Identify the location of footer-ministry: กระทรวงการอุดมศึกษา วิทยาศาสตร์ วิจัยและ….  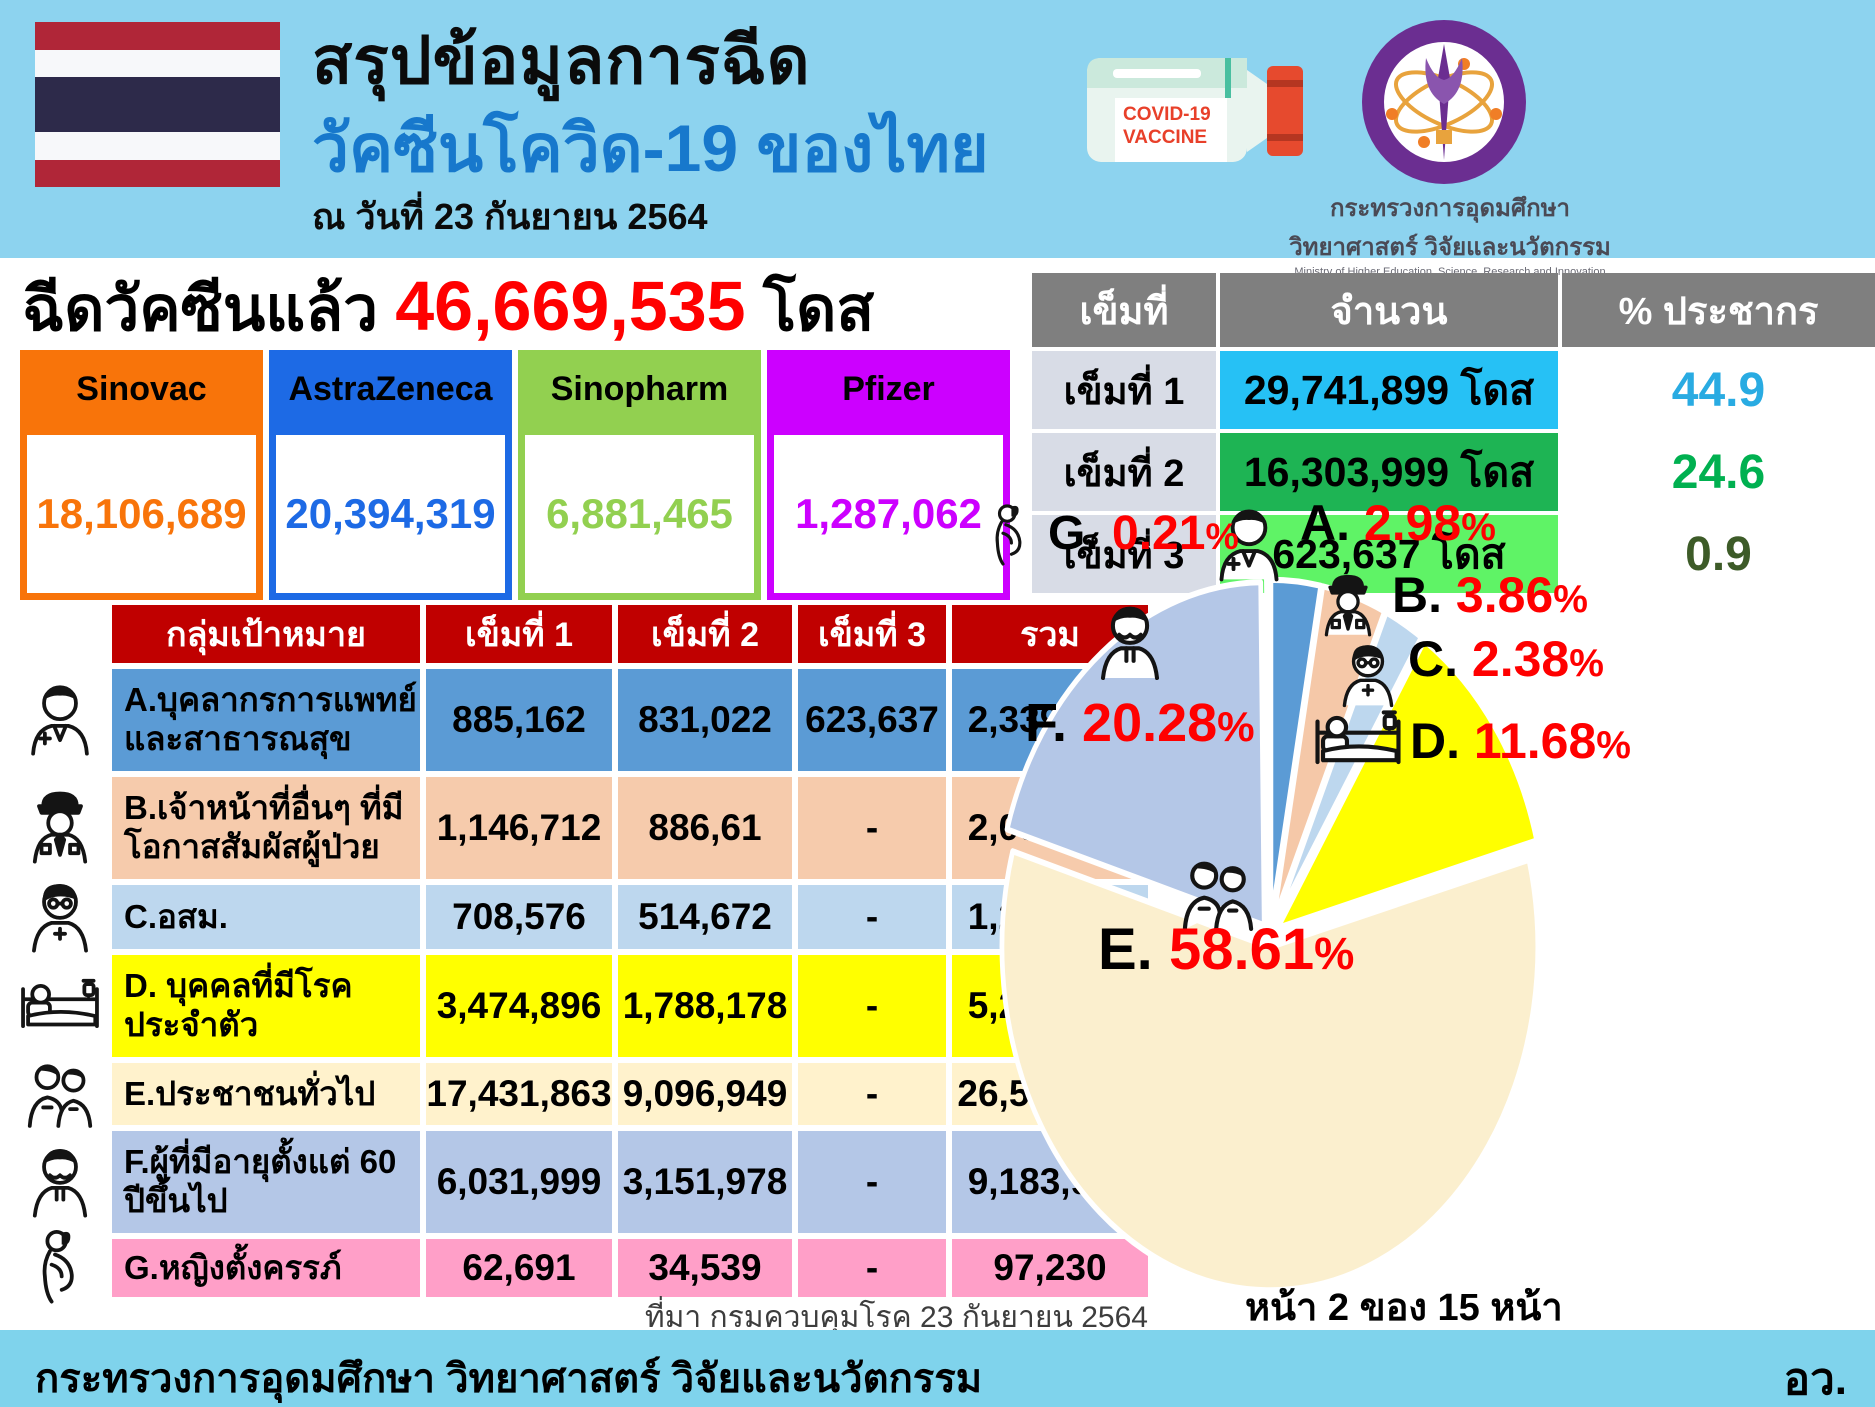
(509, 1379).